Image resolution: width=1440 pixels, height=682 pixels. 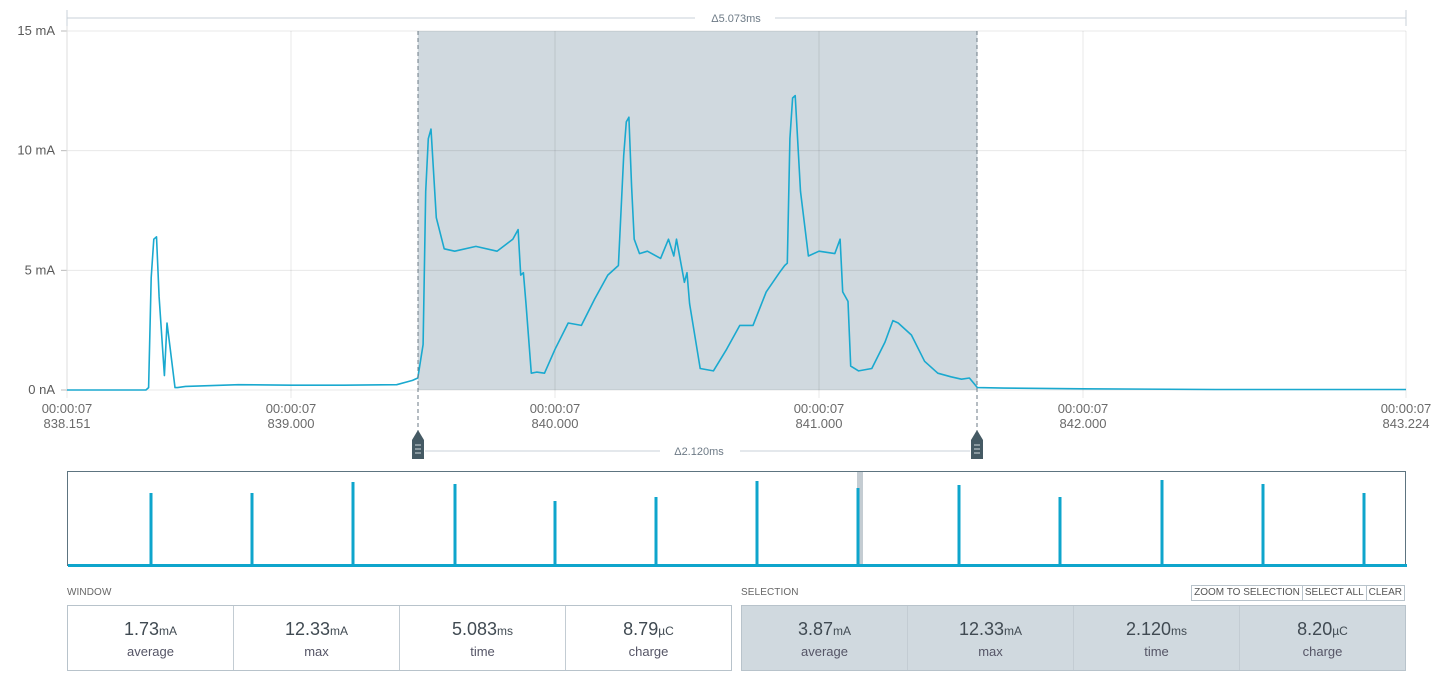 I want to click on minimap-viewport-indicator, so click(x=860, y=519).